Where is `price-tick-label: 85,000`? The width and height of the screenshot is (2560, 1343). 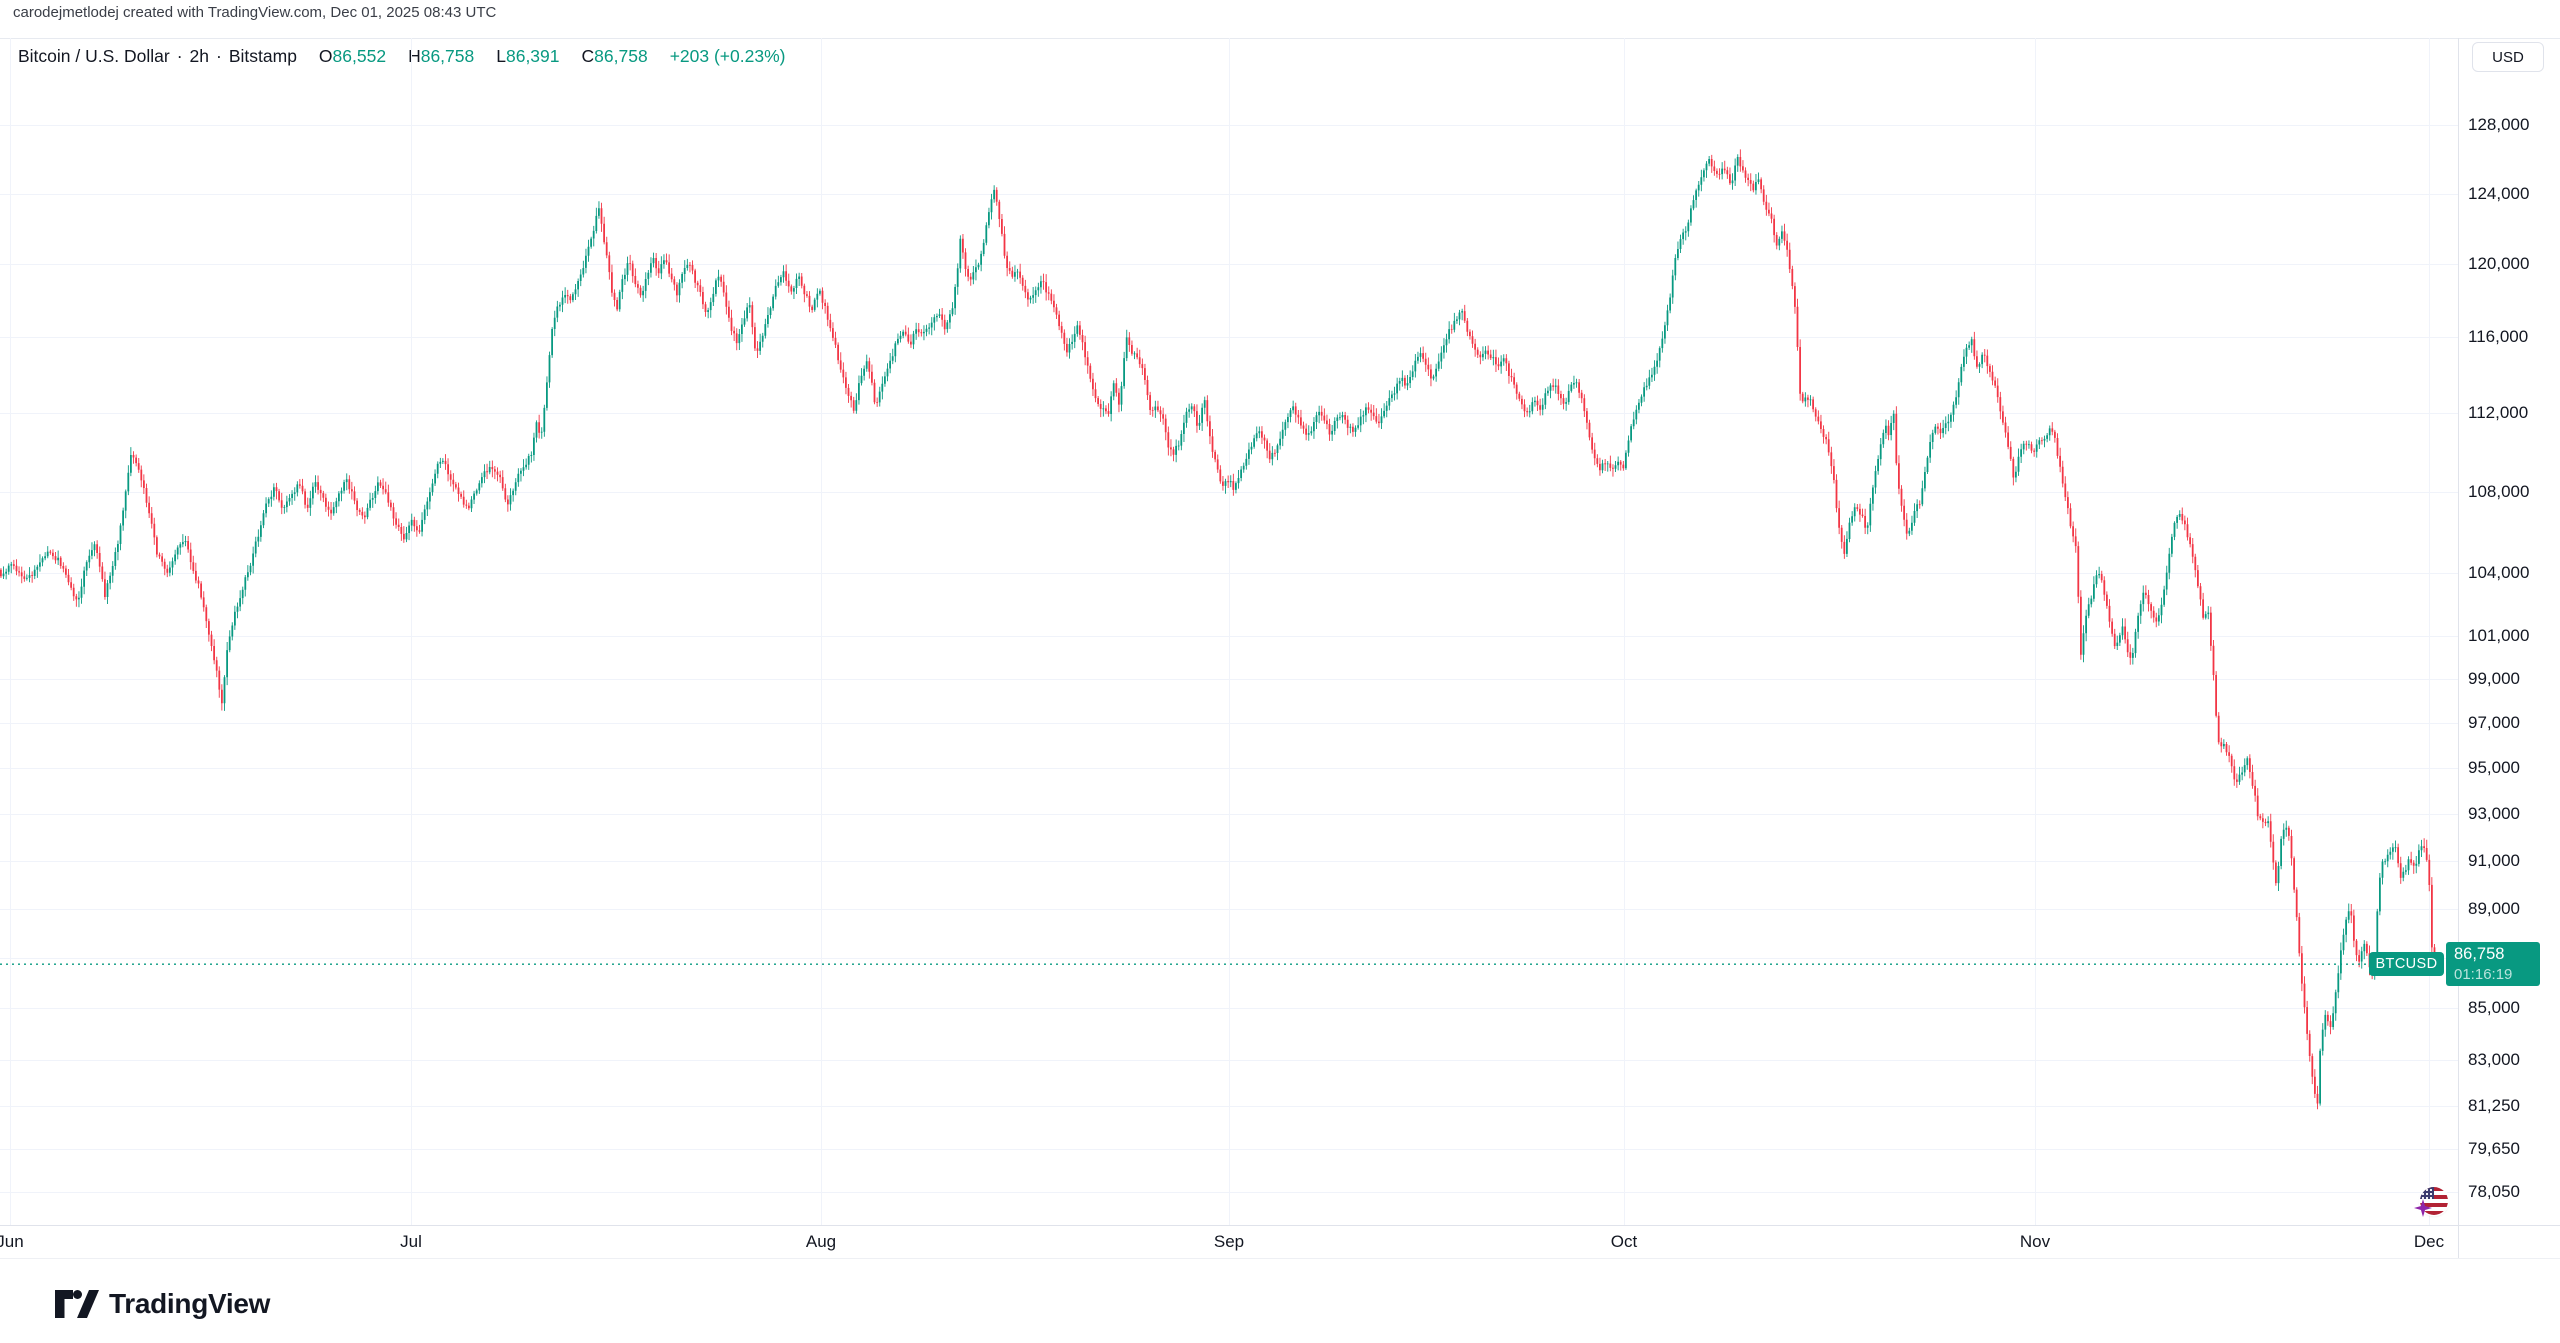 price-tick-label: 85,000 is located at coordinates (2494, 1008).